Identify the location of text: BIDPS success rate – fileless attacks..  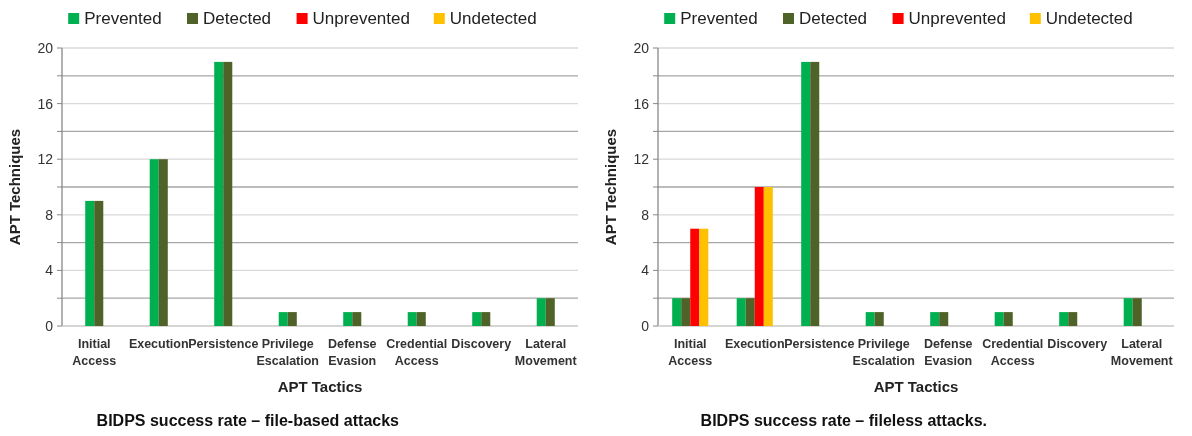
(843, 420).